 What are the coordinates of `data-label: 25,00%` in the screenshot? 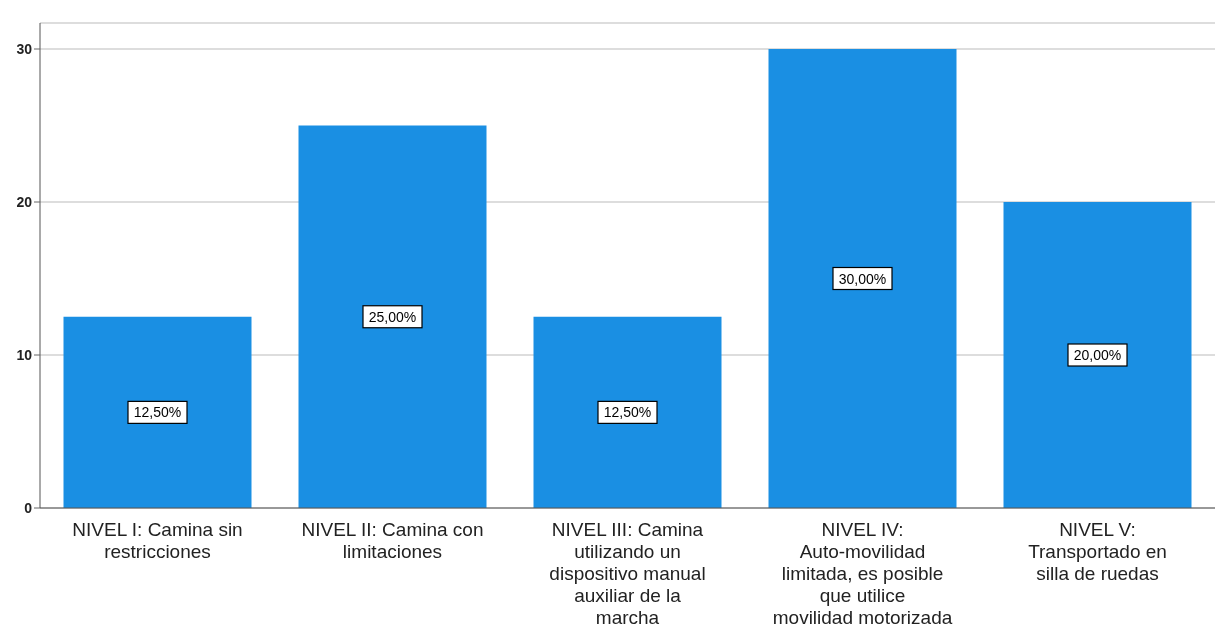 It's located at (392, 316).